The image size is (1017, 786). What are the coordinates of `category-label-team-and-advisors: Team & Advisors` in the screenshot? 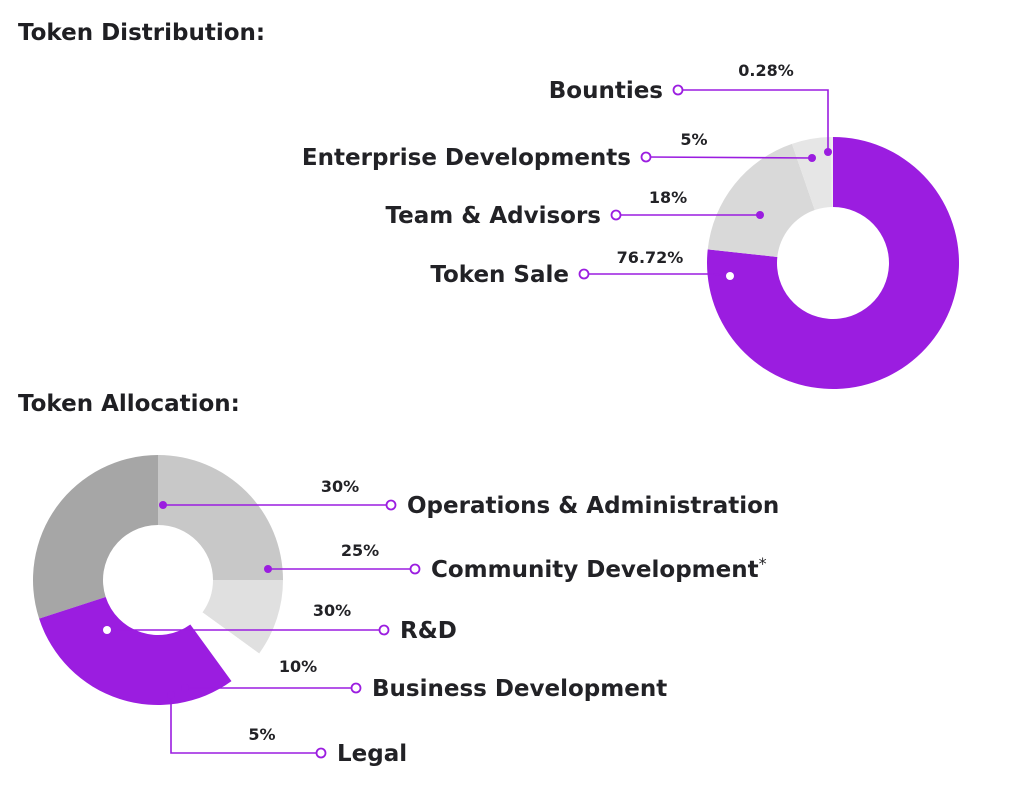 It's located at (493, 216).